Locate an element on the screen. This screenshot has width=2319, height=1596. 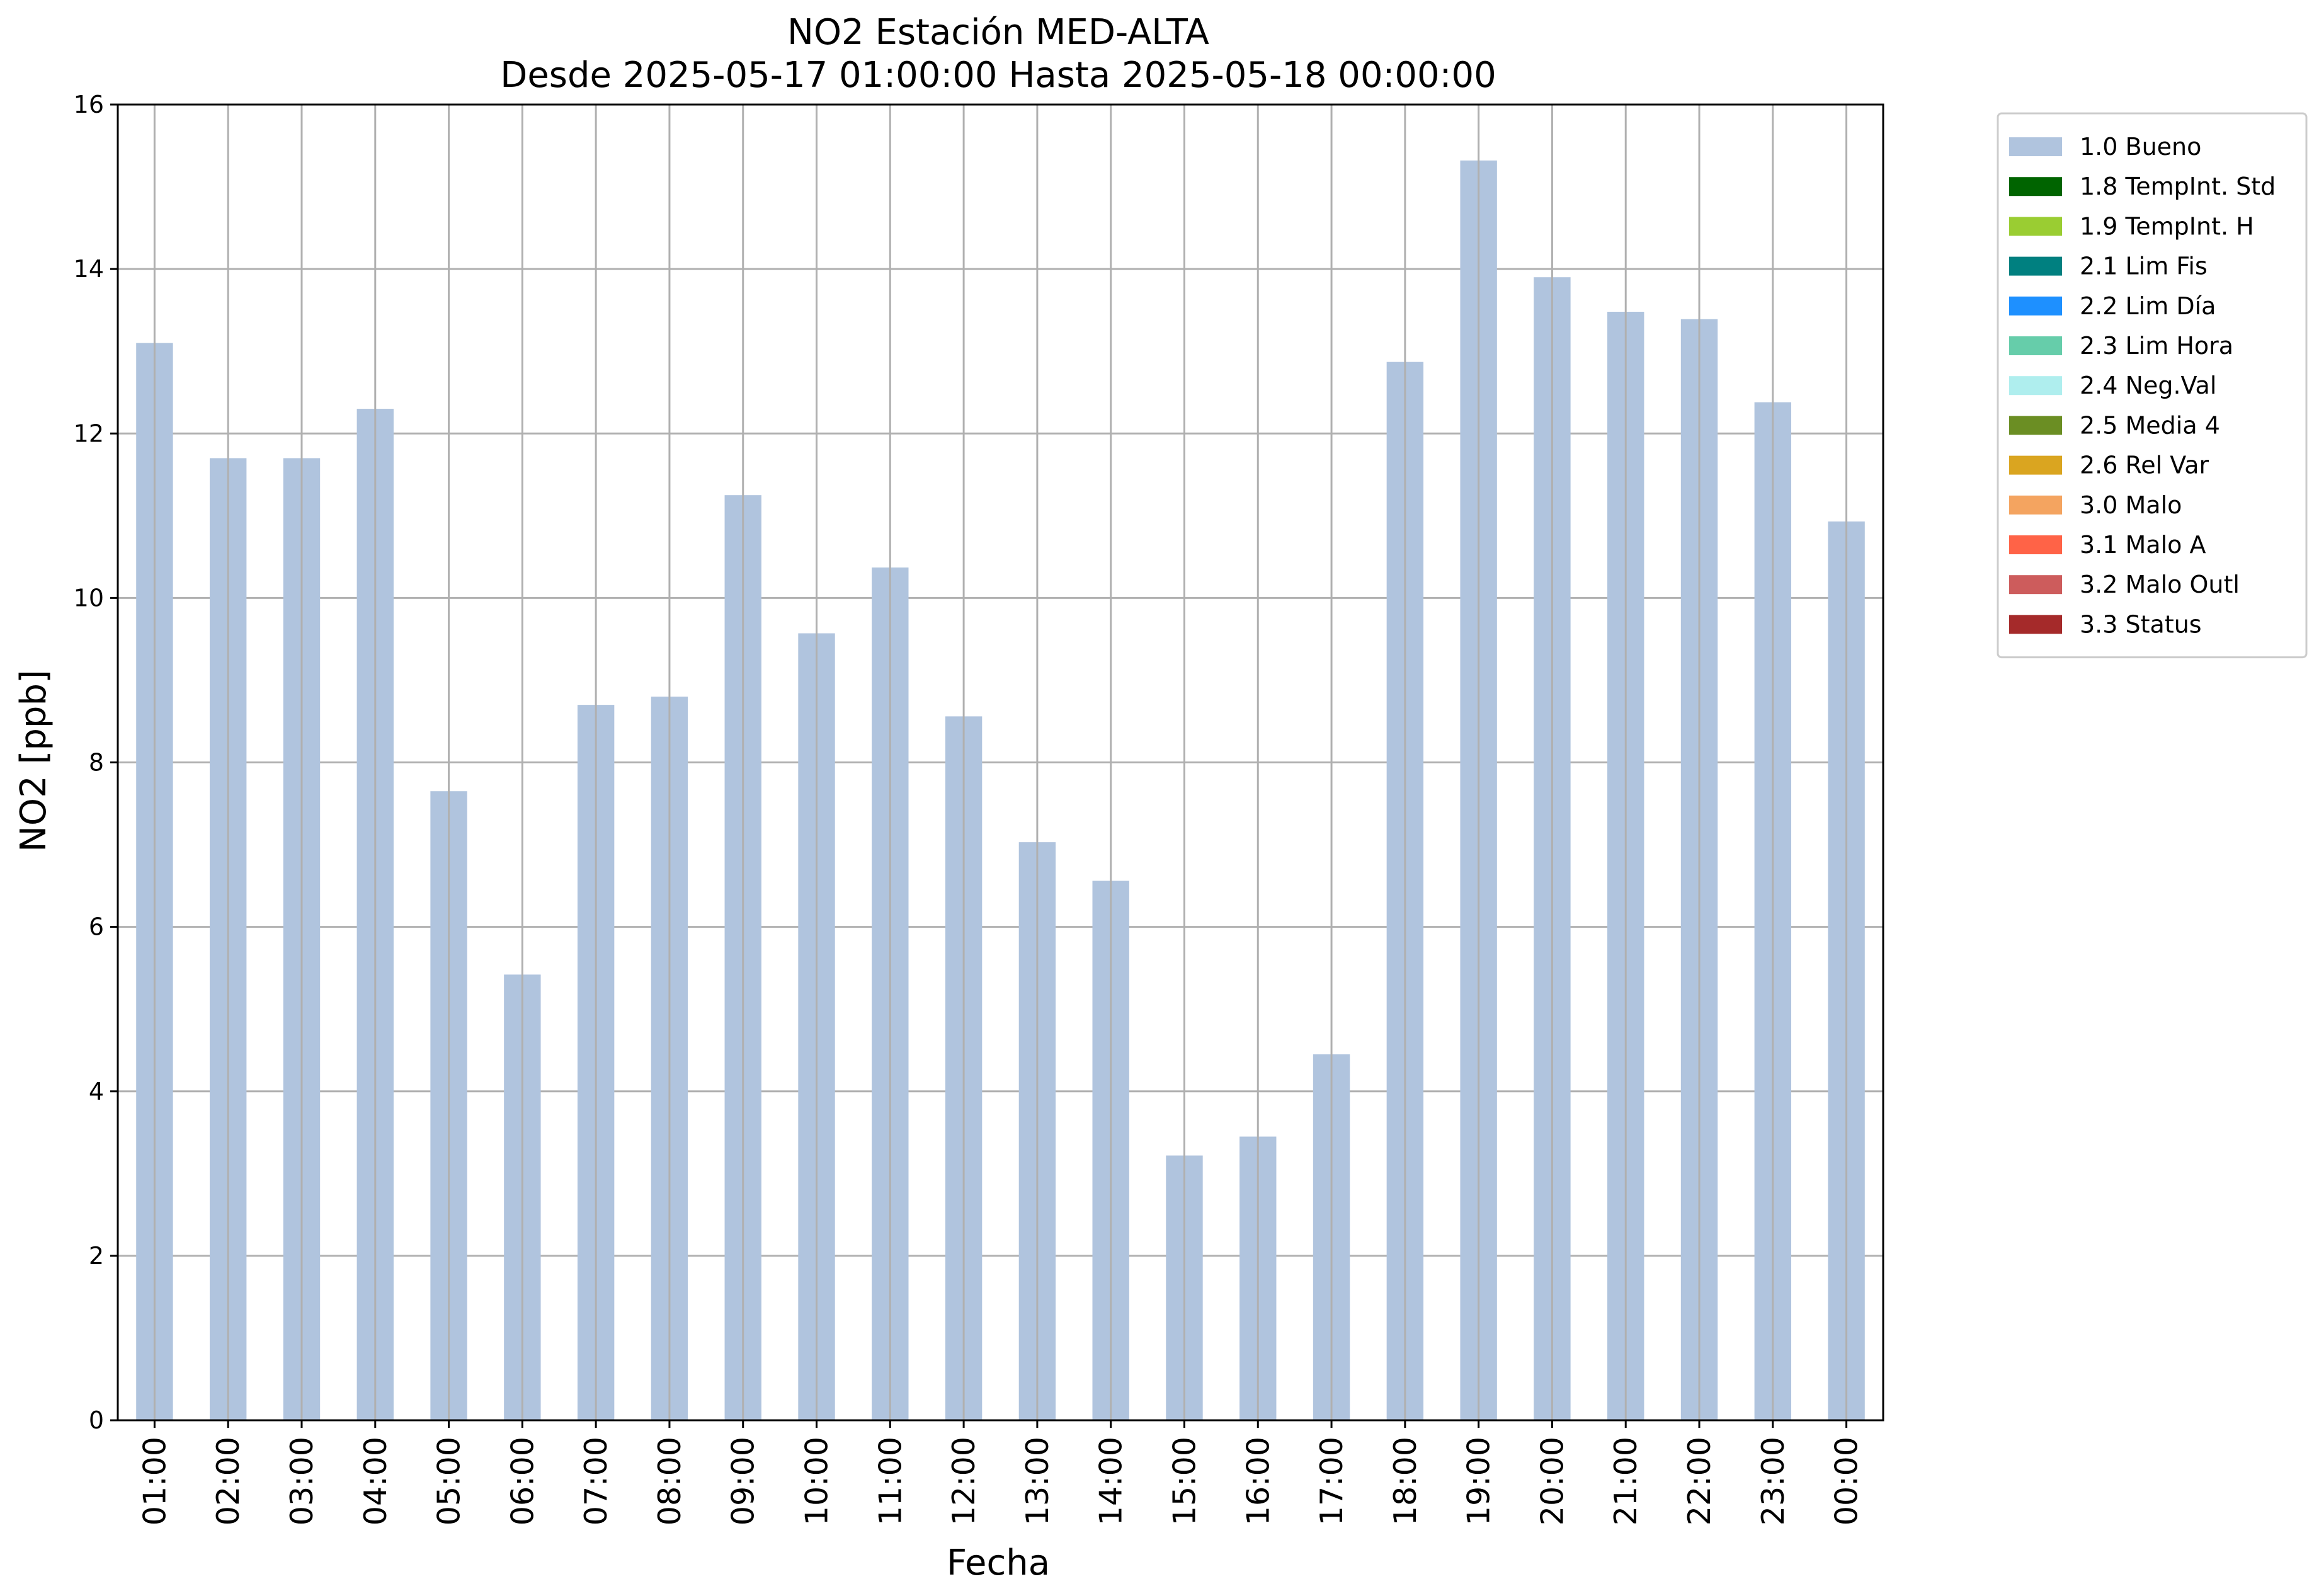
x-tick-label: 19:00 is located at coordinates (1479, 1481).